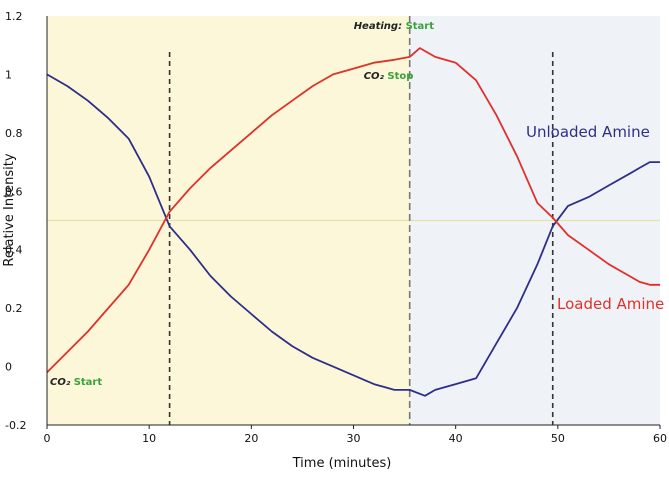 This screenshot has height=479, width=669. I want to click on annotation-heating-start: Heating: Start, so click(394, 26).